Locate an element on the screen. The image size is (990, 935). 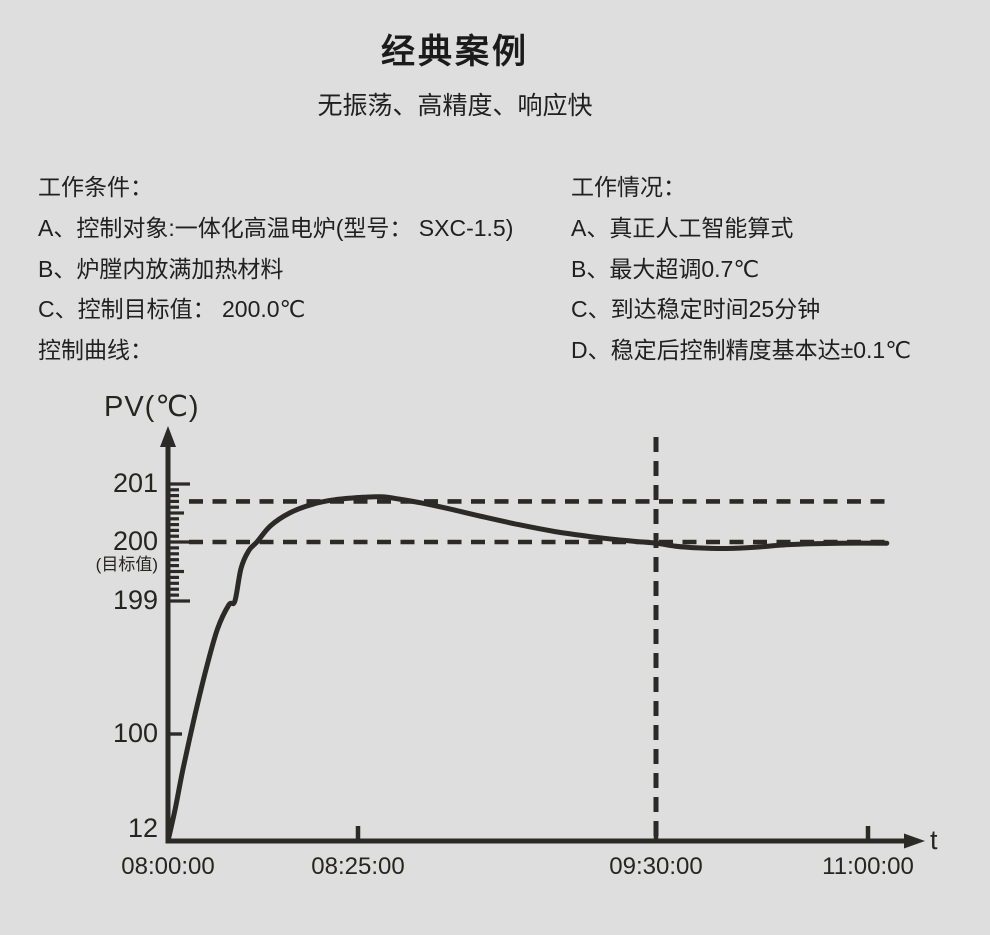
target-value-note: (目标值) is located at coordinates (126, 564).